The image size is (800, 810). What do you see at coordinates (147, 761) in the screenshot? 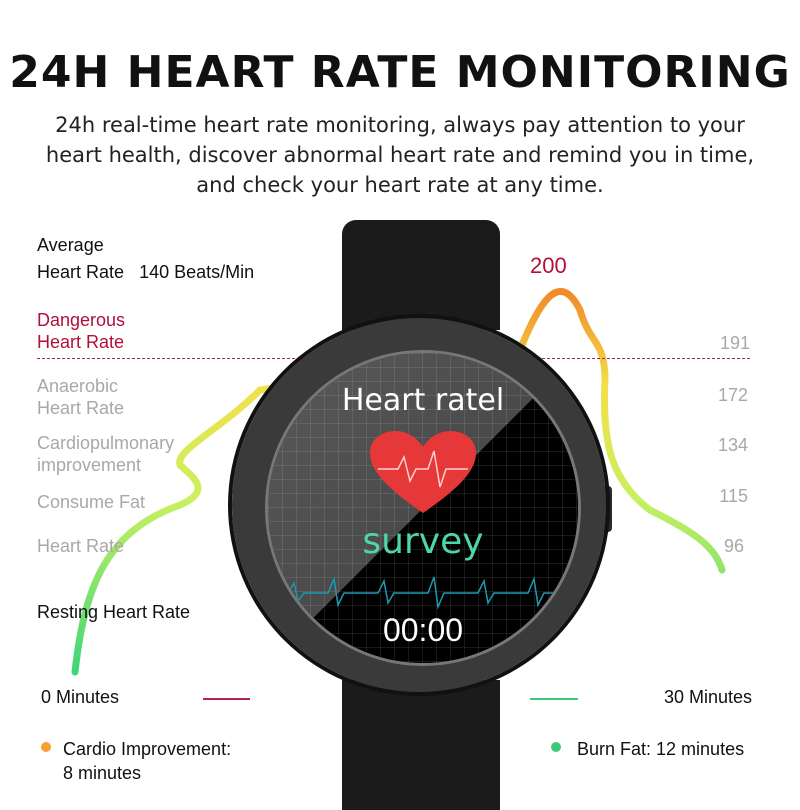
I see `cardio-legend: Cardio Improvement: 8 minutes` at bounding box center [147, 761].